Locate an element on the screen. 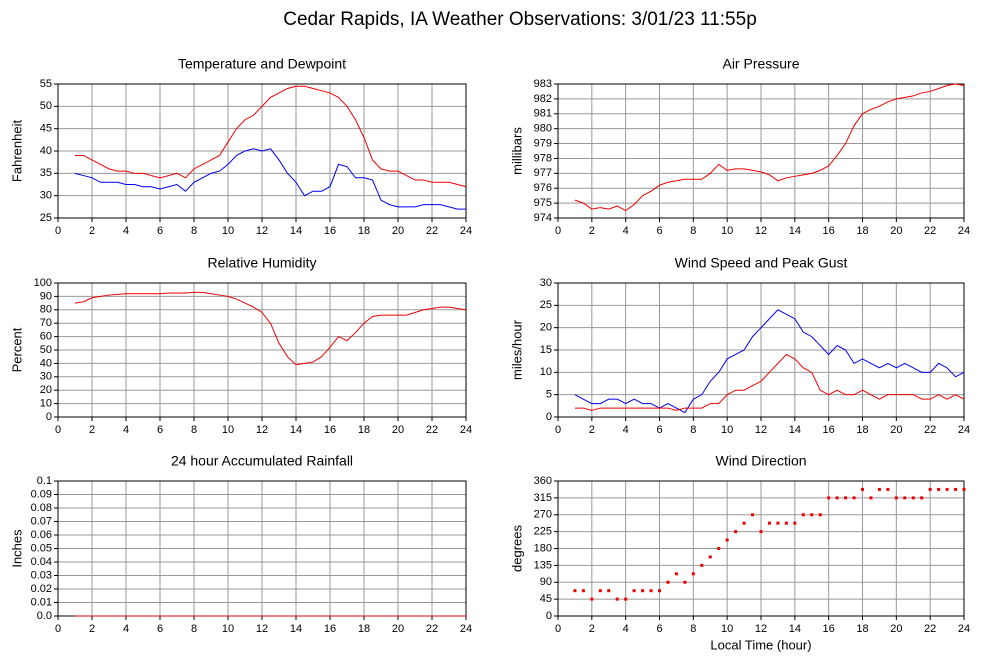 This screenshot has height=660, width=1000. y-tick-label: 974 is located at coordinates (543, 218).